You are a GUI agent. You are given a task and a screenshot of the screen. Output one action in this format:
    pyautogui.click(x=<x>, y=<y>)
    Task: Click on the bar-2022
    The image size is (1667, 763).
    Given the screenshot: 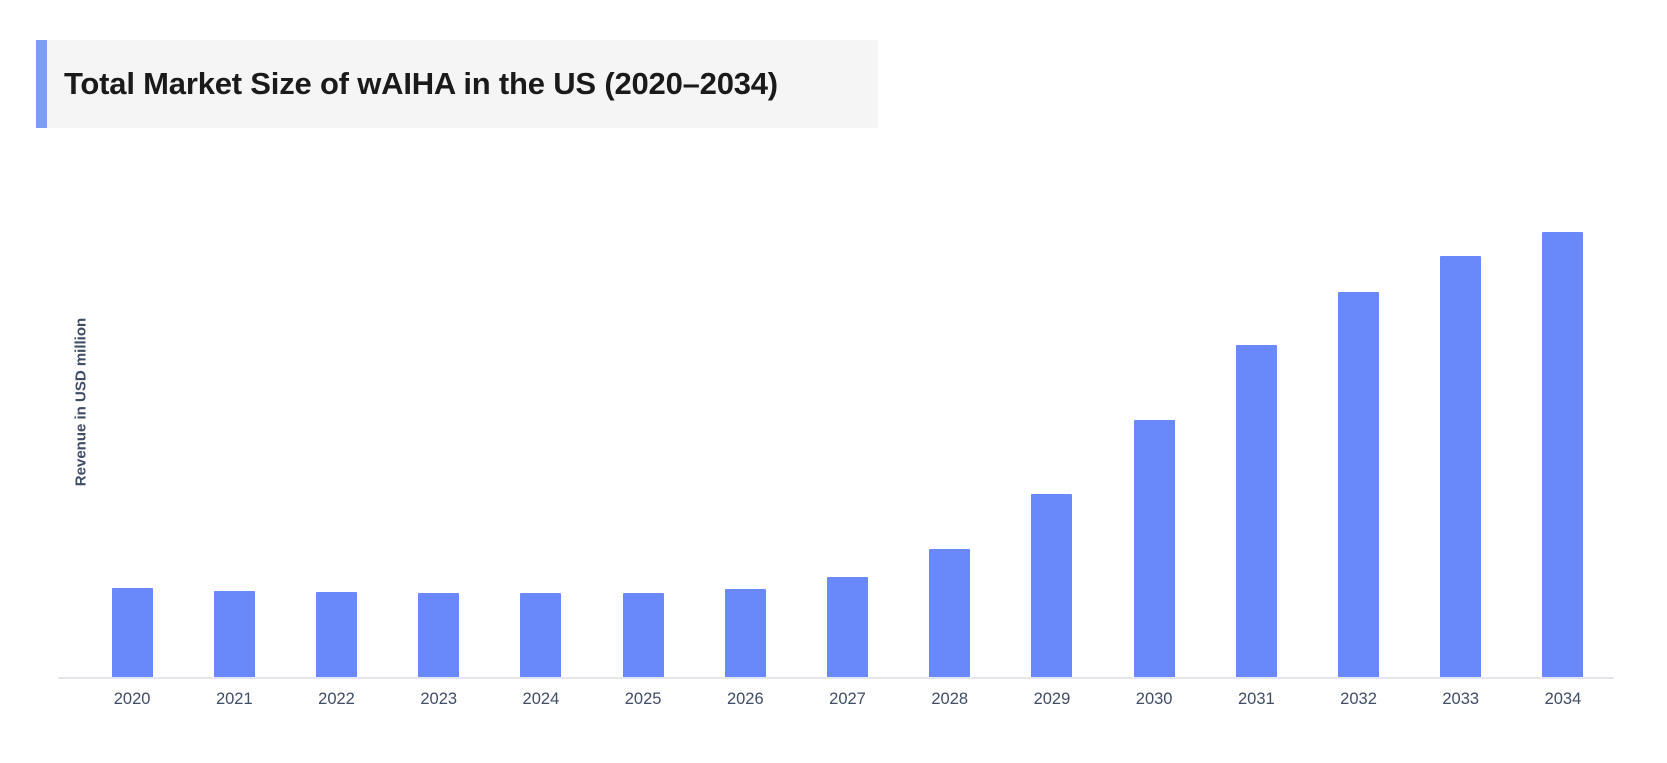 What is the action you would take?
    pyautogui.click(x=336, y=634)
    